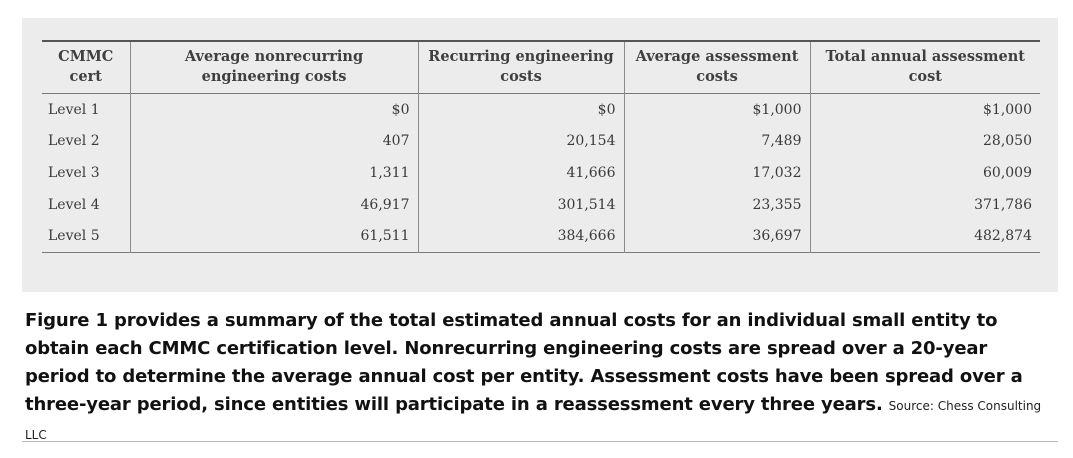 This screenshot has width=1073, height=458. Describe the element at coordinates (520, 204) in the screenshot. I see `recurring-cell: 301,514` at that location.